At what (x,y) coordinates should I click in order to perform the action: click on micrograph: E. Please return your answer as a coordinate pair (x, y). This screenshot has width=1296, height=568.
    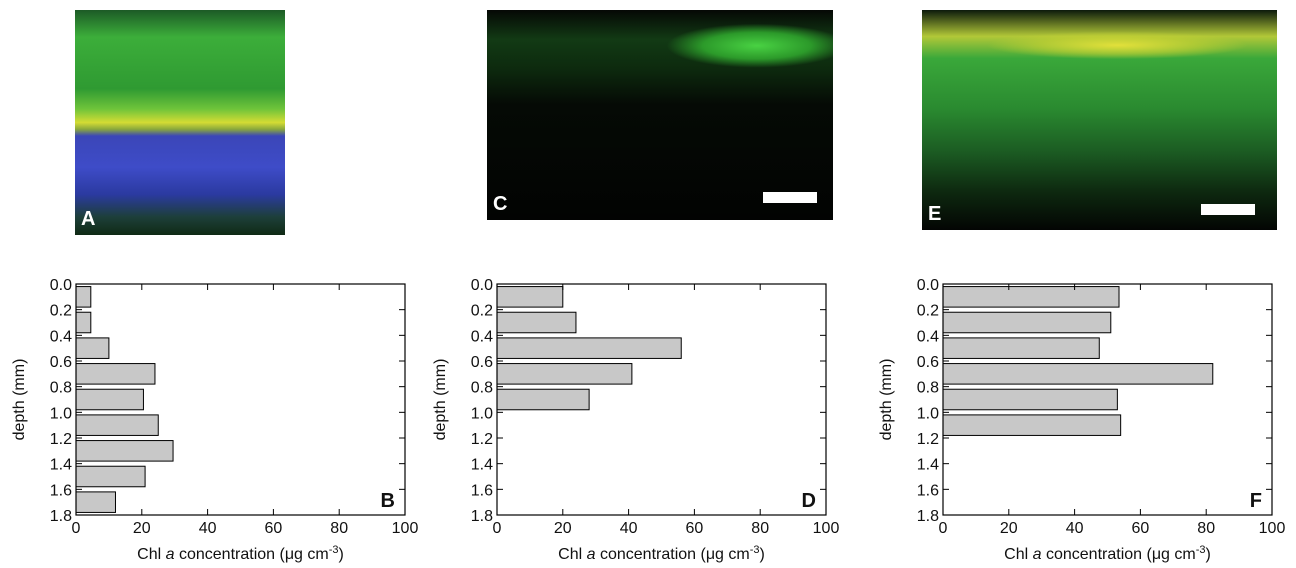
    Looking at the image, I should click on (1099, 120).